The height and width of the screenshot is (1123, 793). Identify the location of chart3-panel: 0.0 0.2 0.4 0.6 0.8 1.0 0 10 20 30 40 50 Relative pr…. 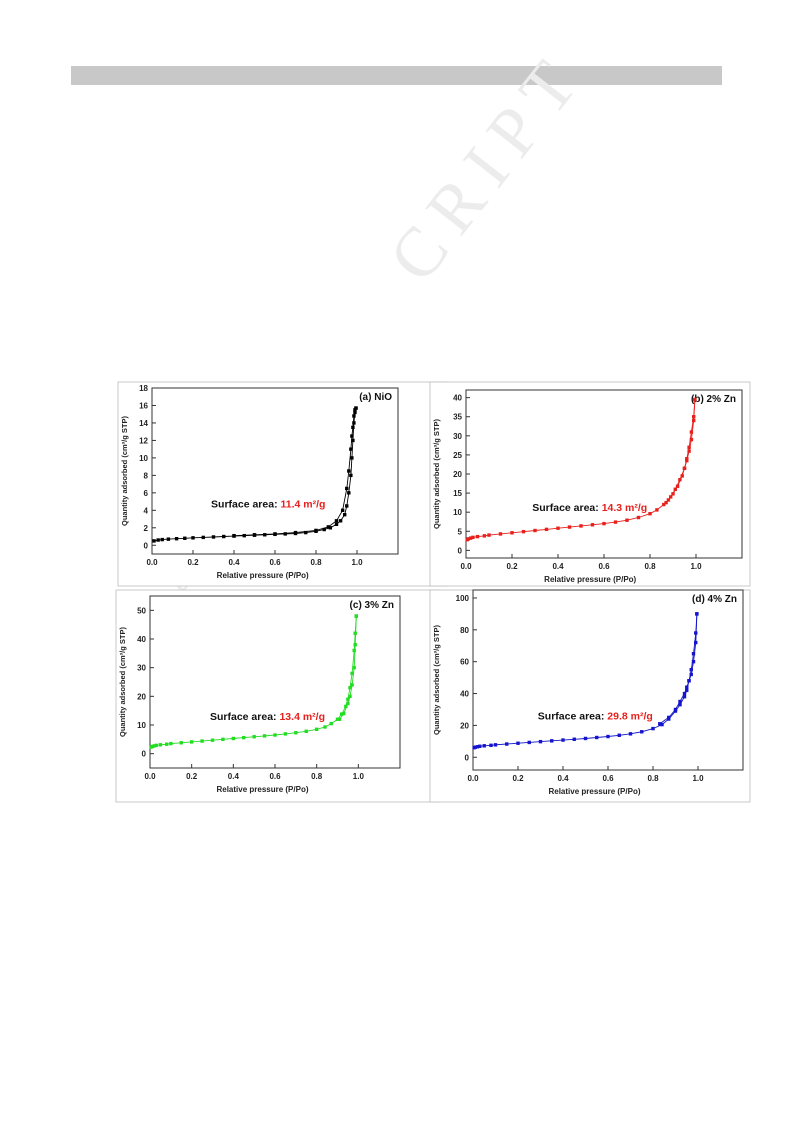
(277, 696).